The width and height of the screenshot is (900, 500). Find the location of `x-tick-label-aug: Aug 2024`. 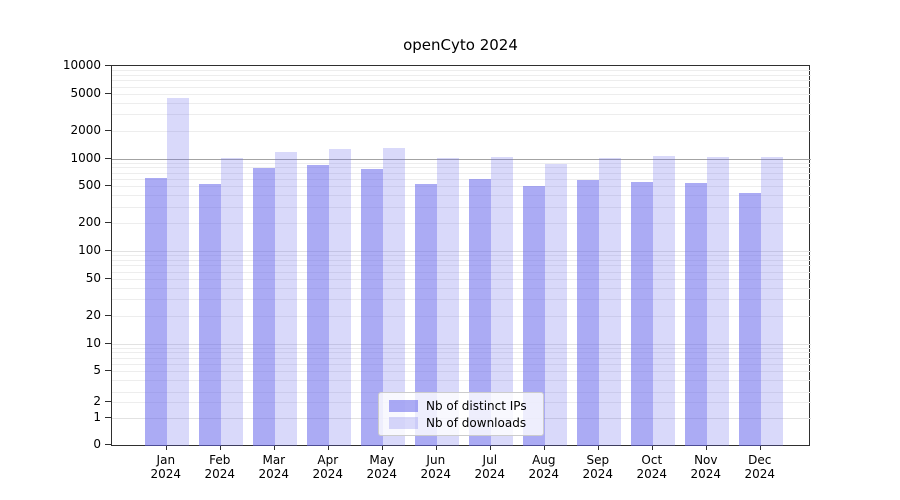

x-tick-label-aug: Aug 2024 is located at coordinates (544, 467).